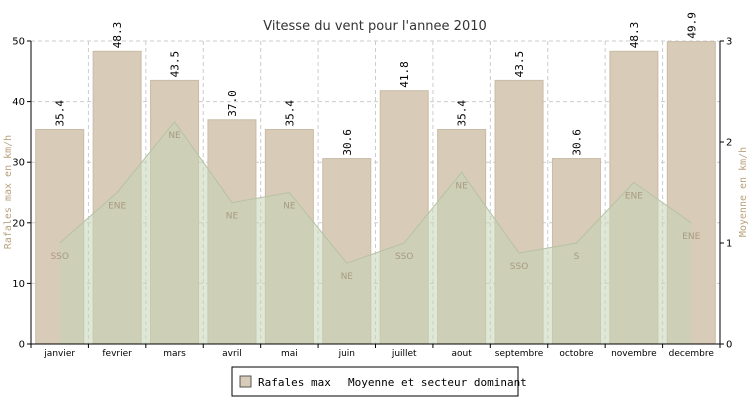 This screenshot has width=750, height=400. Describe the element at coordinates (634, 354) in the screenshot. I see `category-label-novembre: novembre` at that location.